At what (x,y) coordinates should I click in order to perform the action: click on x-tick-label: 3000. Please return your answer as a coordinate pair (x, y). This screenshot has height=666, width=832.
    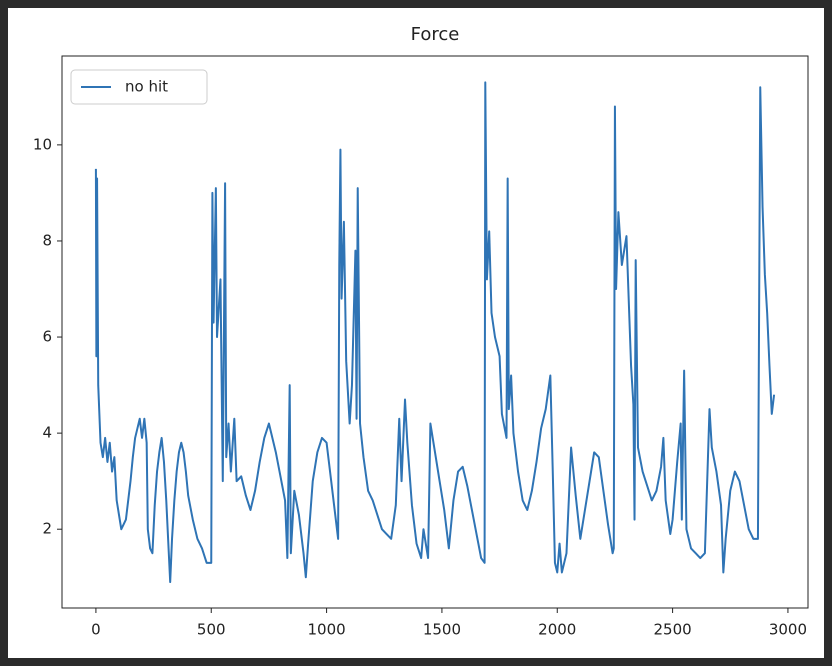
    Looking at the image, I should click on (788, 630).